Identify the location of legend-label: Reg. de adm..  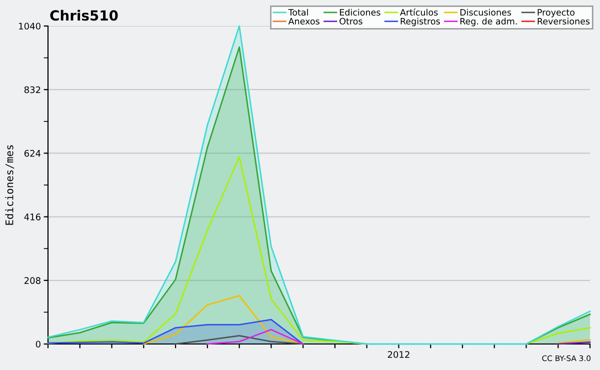
(488, 22).